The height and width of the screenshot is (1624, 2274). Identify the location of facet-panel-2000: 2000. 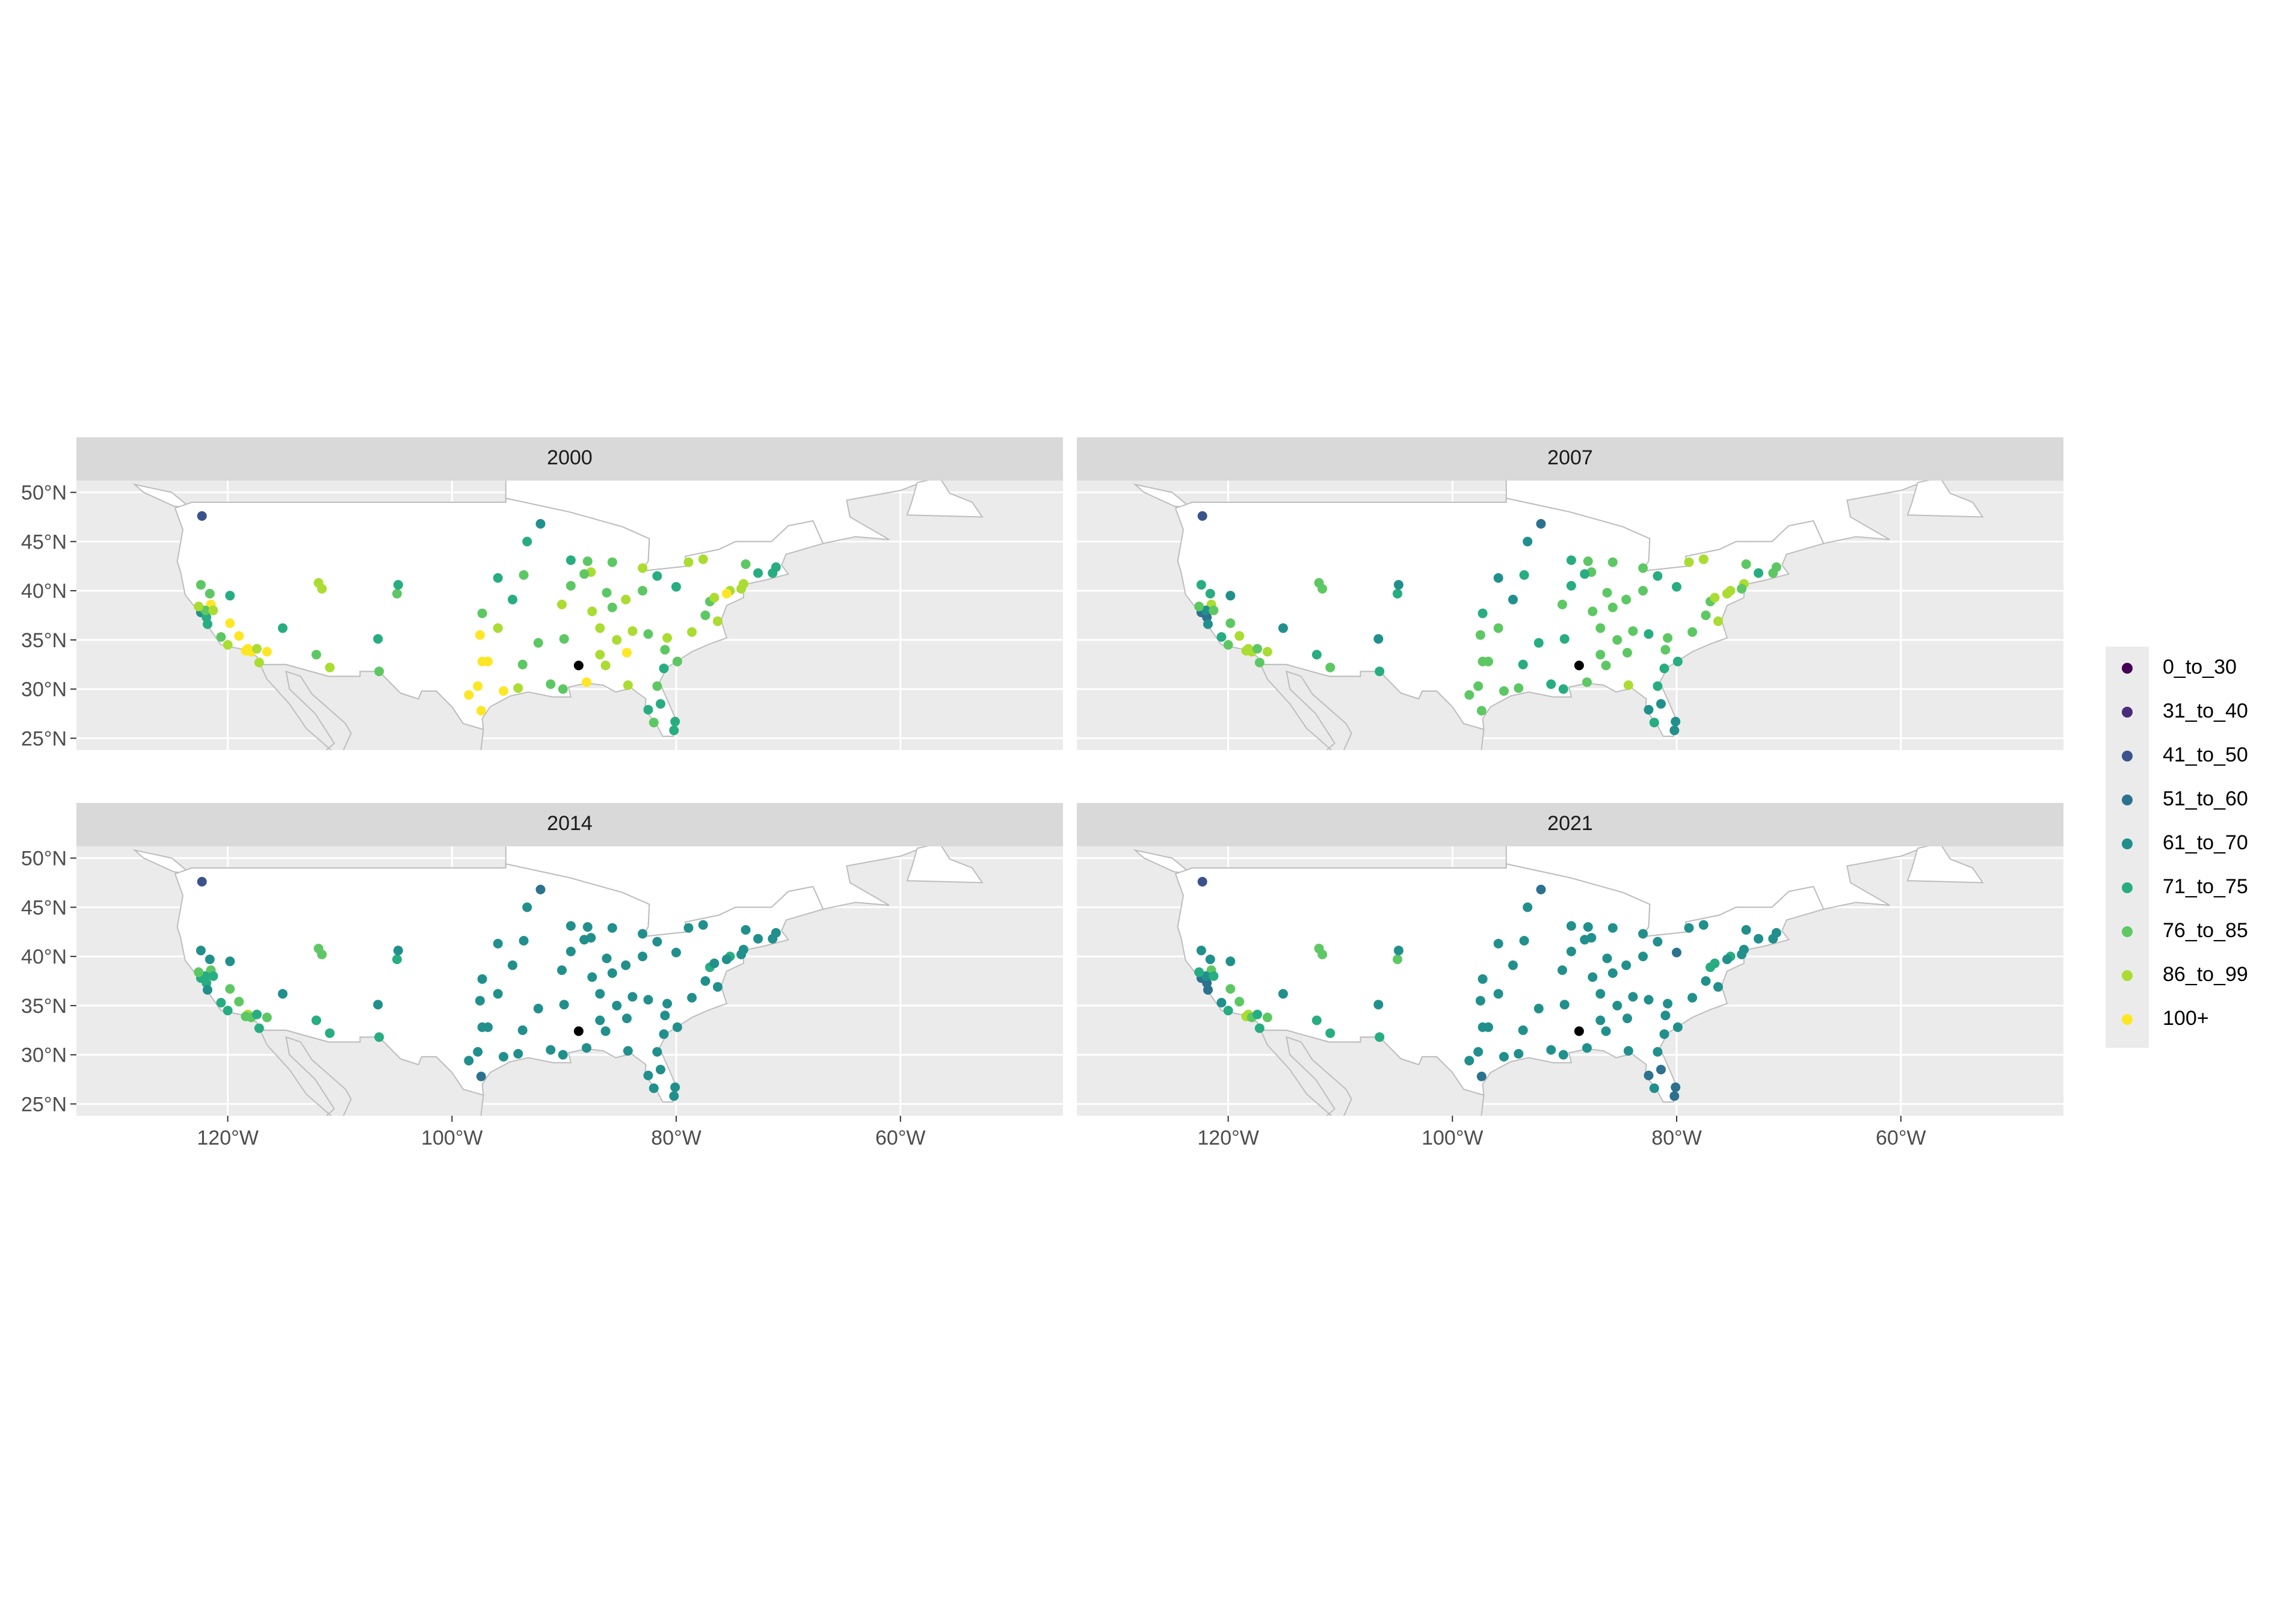
(569, 593).